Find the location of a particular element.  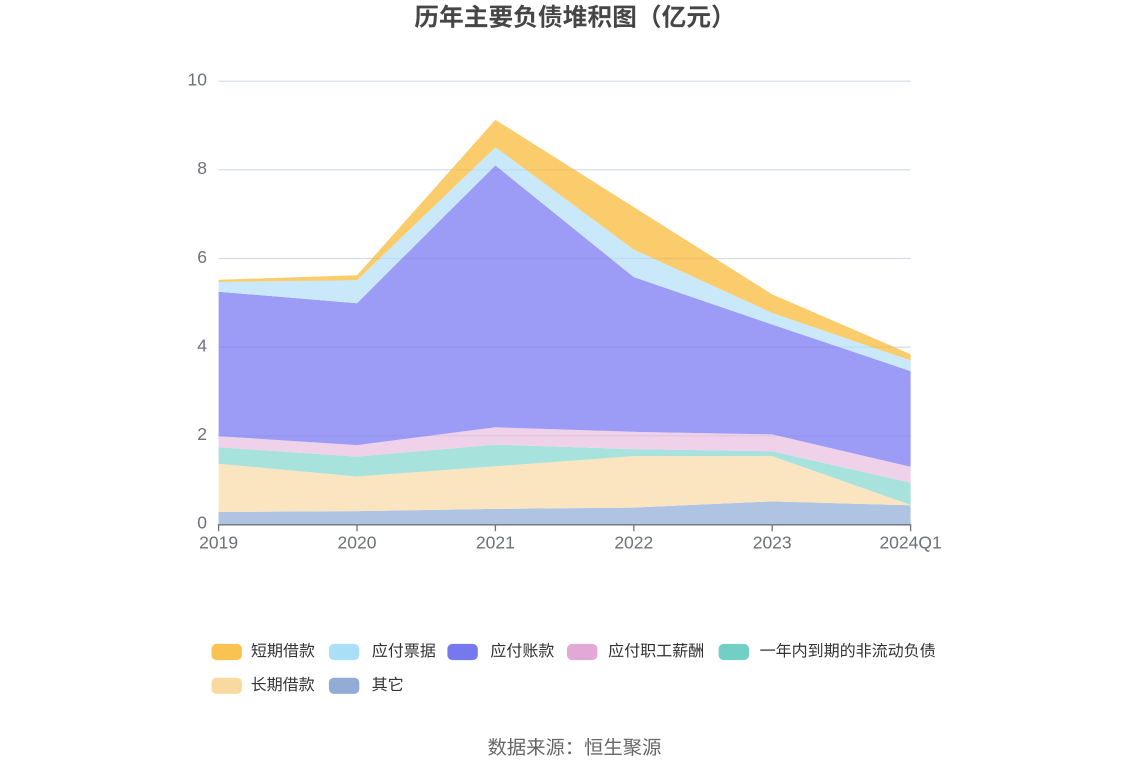

svg-text: 8 is located at coordinates (202, 168).